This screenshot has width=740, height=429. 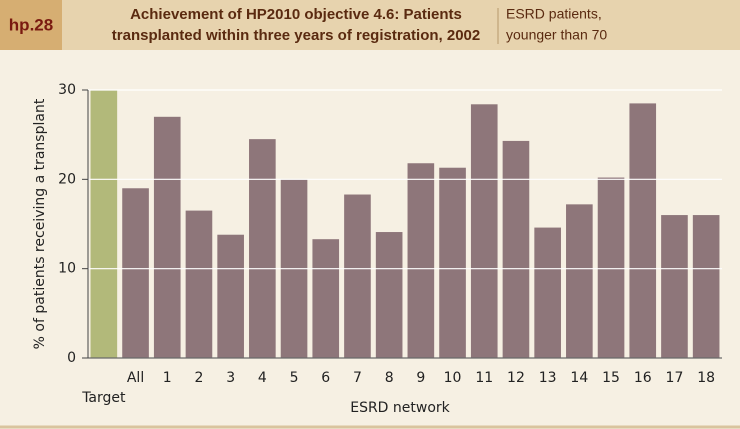 I want to click on x-tick-label: 2, so click(x=198, y=378).